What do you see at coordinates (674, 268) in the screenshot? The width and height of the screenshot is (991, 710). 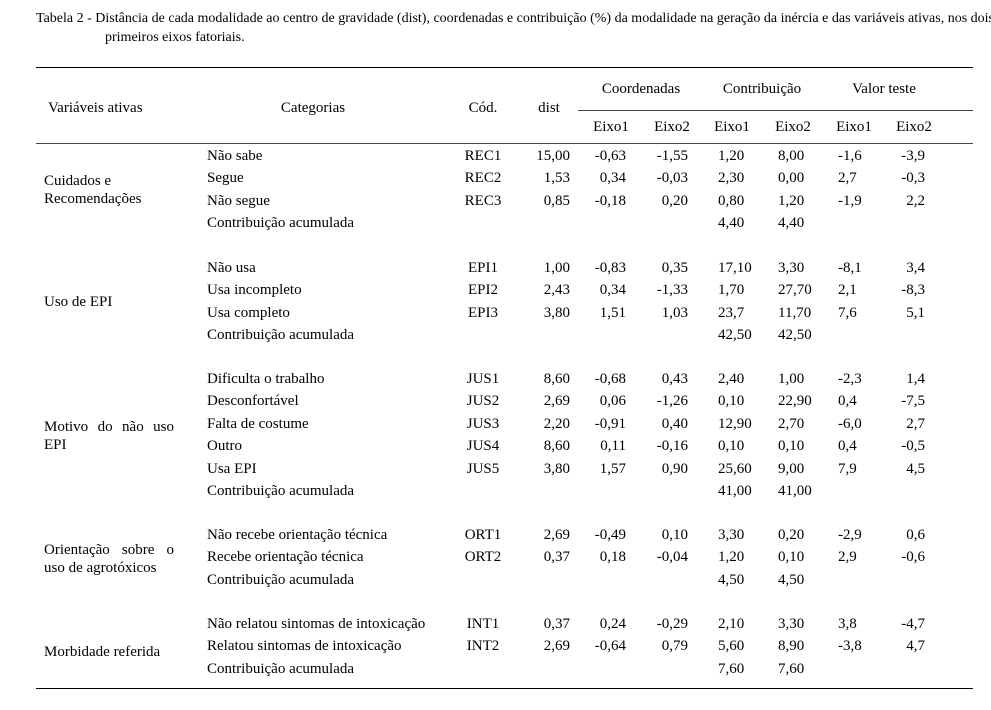 I see `cell-coord-eixo2: 0,35` at bounding box center [674, 268].